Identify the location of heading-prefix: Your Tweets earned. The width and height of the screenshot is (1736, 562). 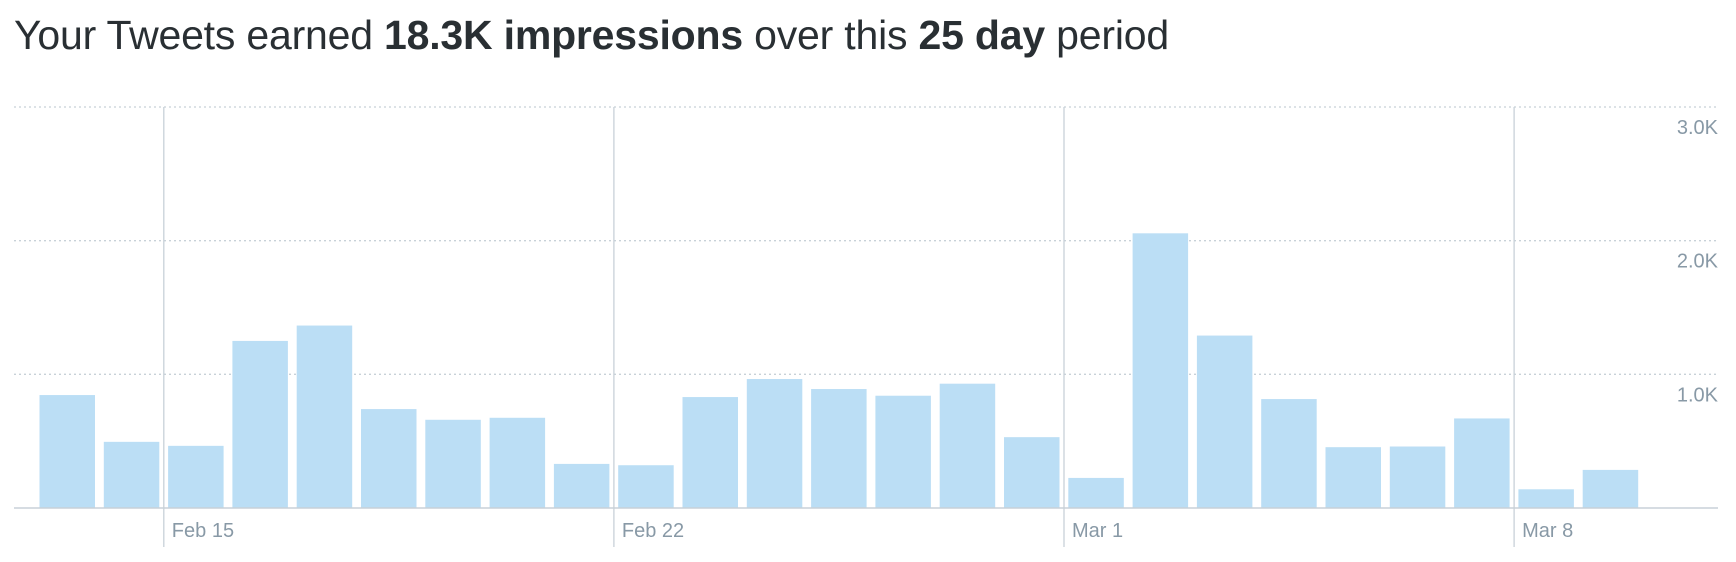
(199, 35).